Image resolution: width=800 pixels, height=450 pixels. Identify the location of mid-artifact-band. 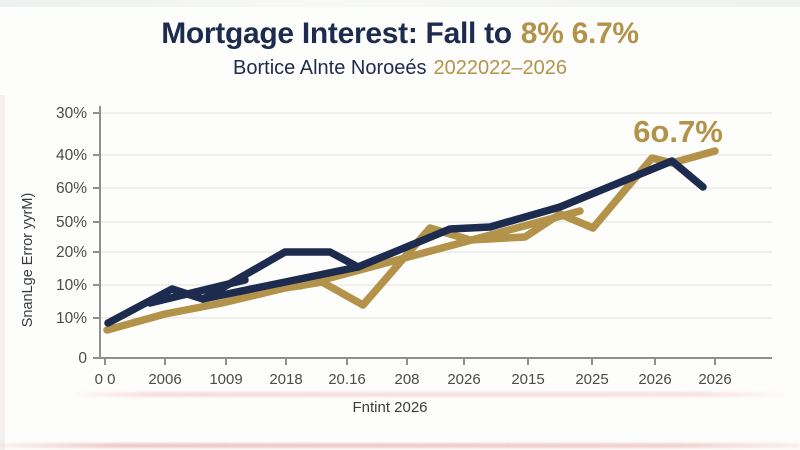
(430, 394).